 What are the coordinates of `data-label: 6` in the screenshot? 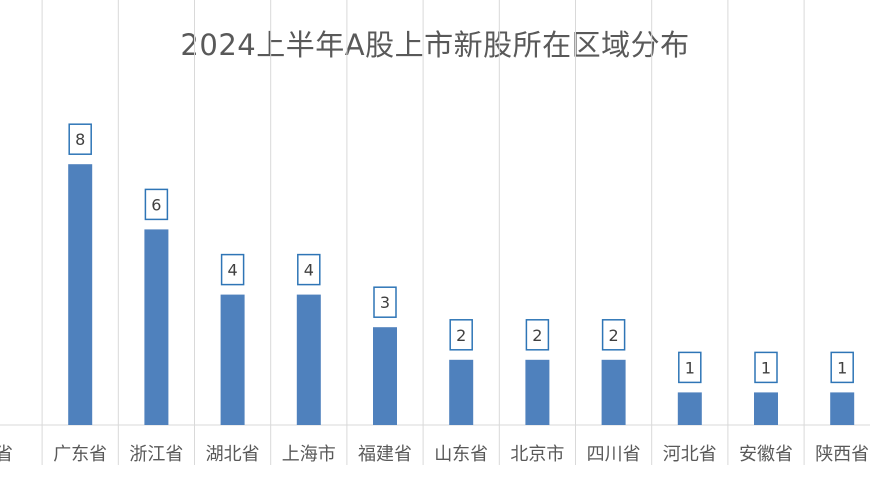 It's located at (156, 204).